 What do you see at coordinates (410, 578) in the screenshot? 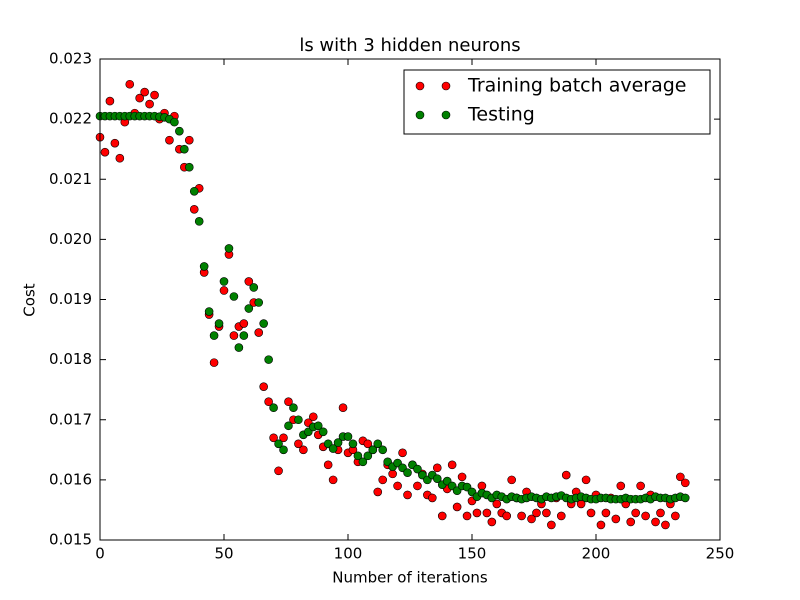
I see `x-axis-label: Number of iterations` at bounding box center [410, 578].